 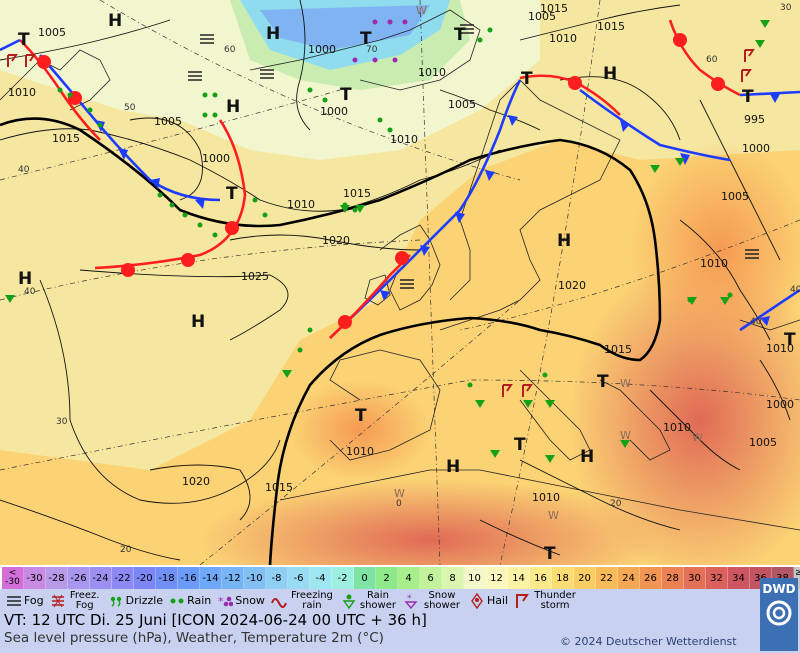 What do you see at coordinates (35, 578) in the screenshot?
I see `scale-cell: -30` at bounding box center [35, 578].